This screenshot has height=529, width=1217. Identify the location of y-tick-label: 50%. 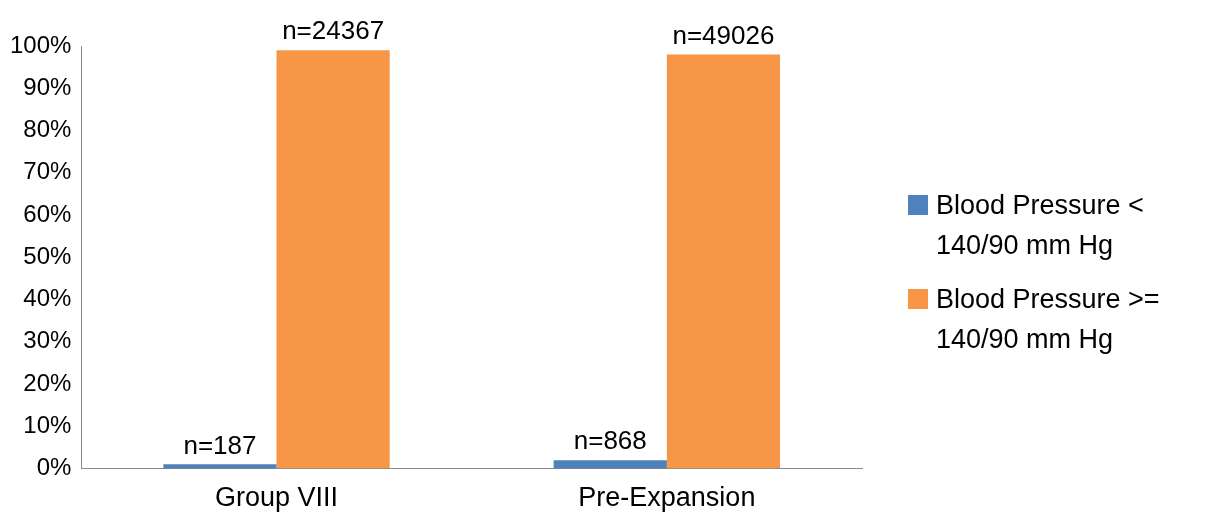
(47, 255).